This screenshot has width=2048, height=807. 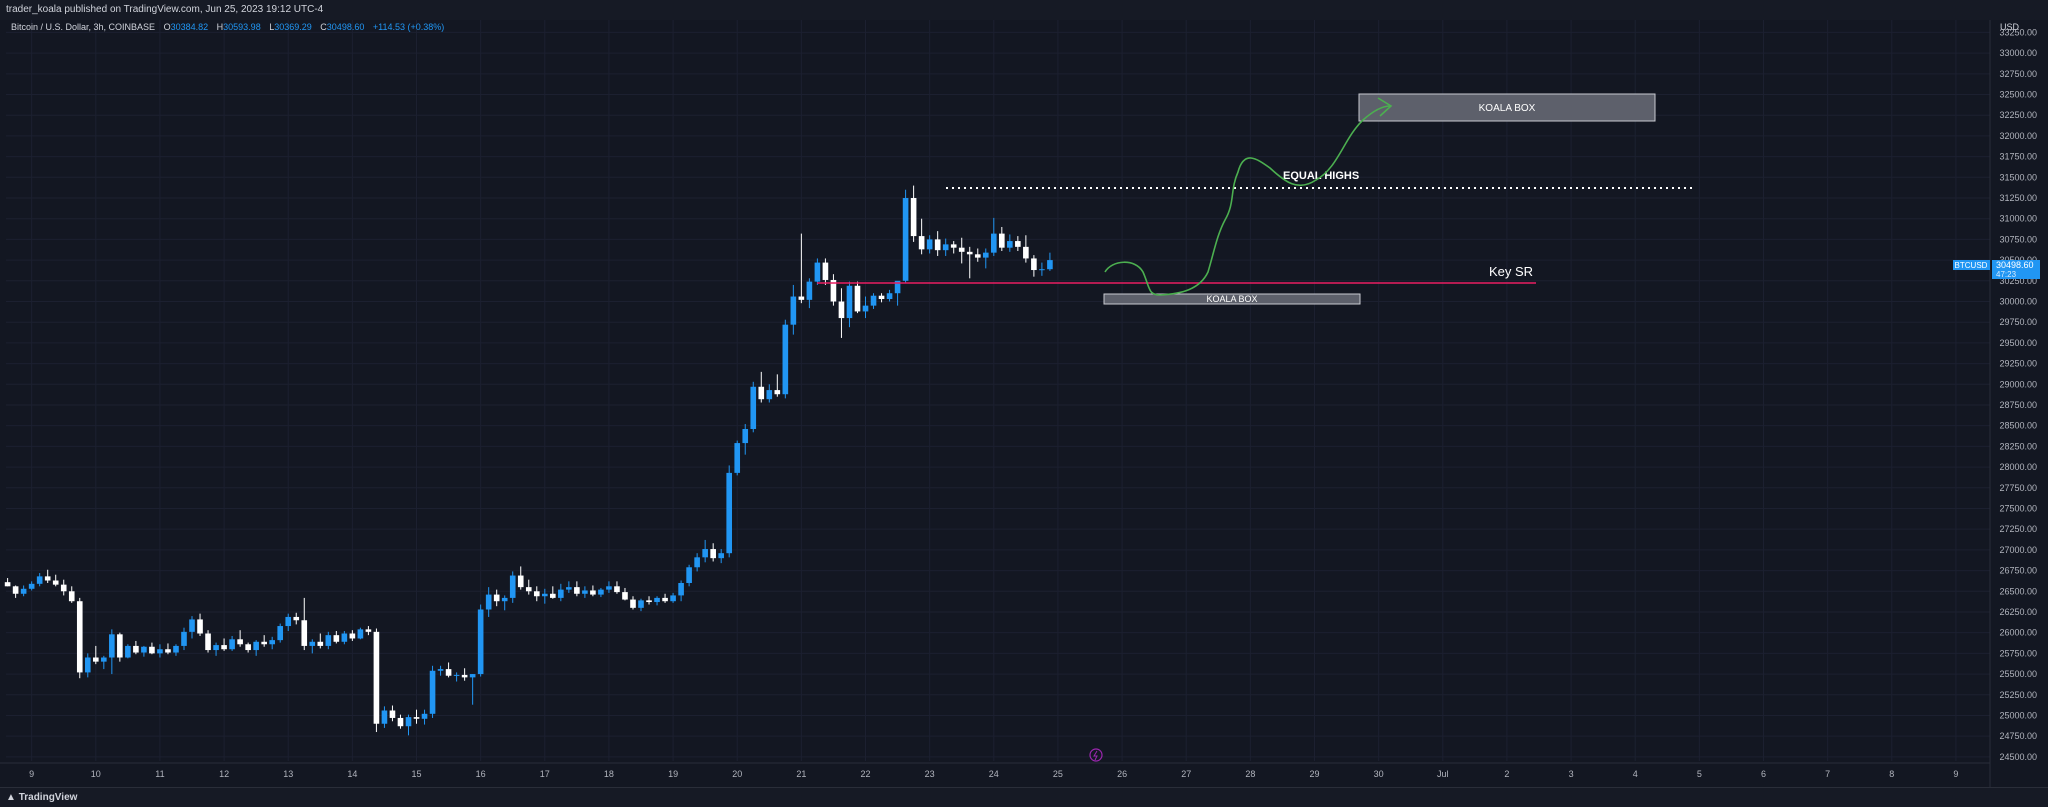 What do you see at coordinates (11, 797) in the screenshot?
I see `tradingview-logo-icon: ▲` at bounding box center [11, 797].